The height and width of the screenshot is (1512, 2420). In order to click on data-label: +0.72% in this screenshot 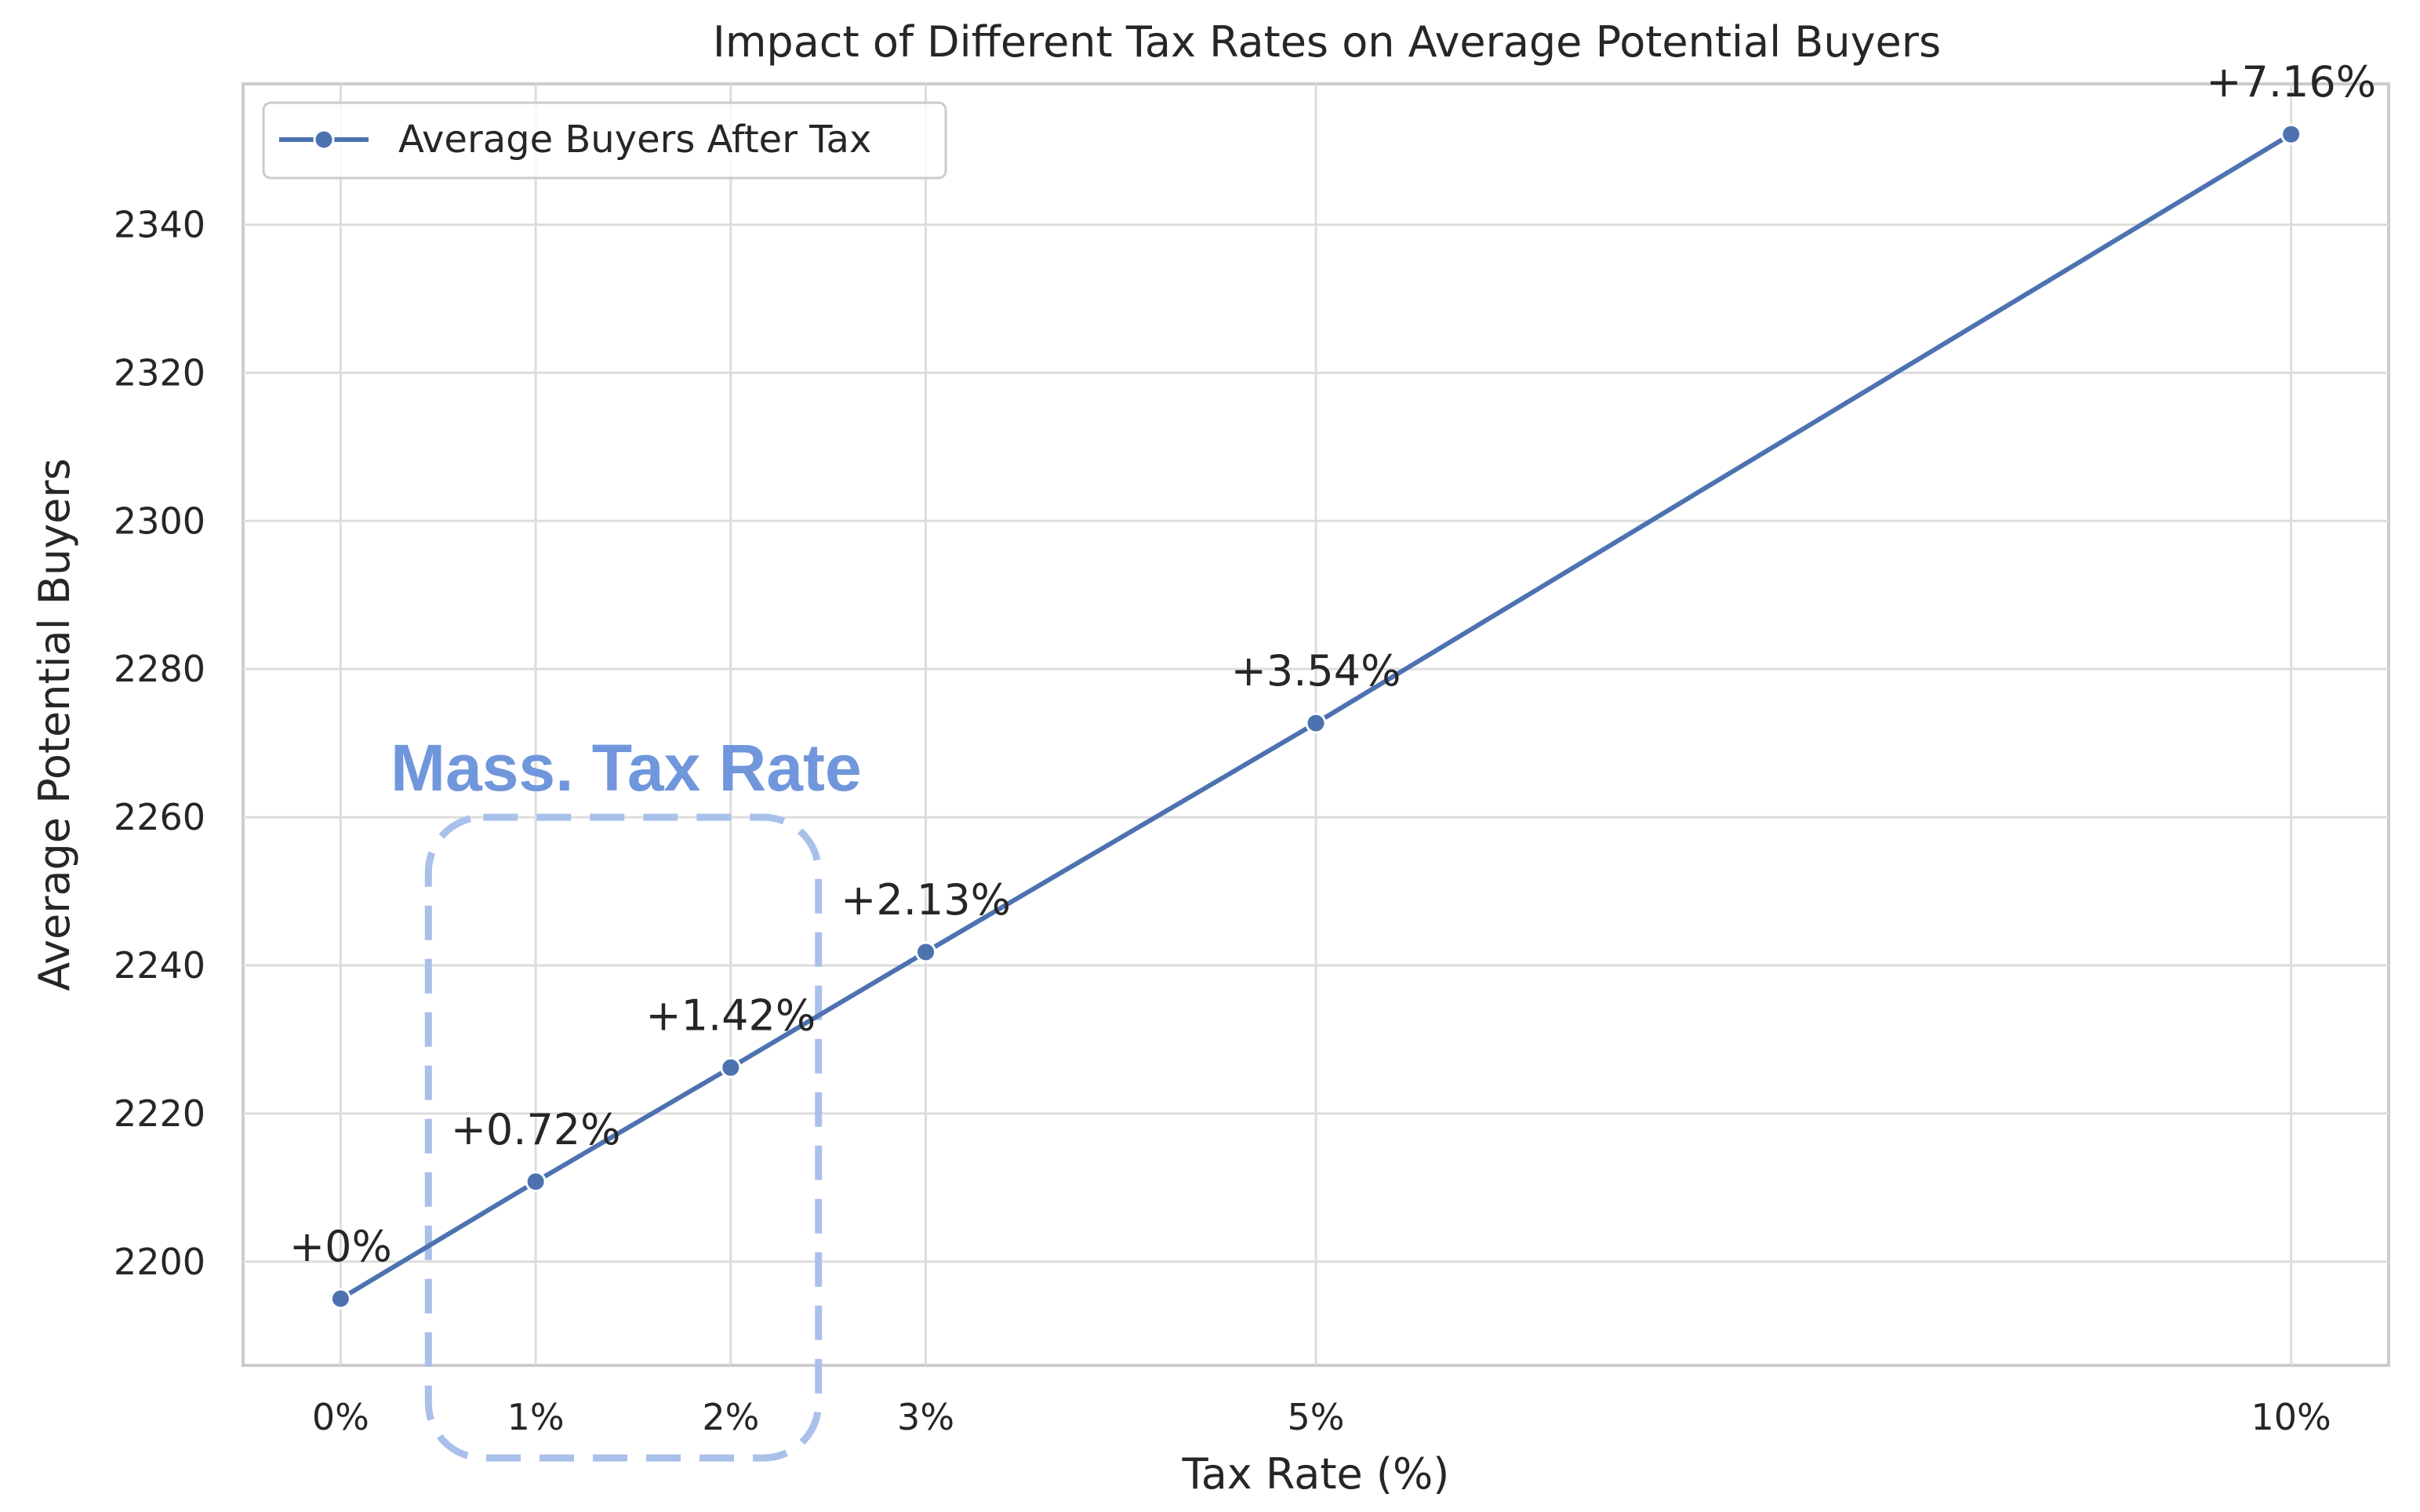, I will do `click(536, 1129)`.